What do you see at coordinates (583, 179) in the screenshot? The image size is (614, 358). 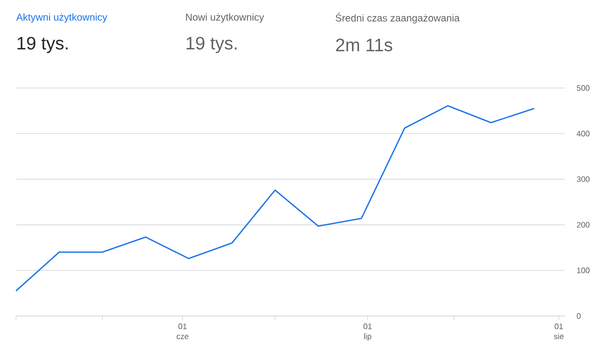 I see `y-tick-label: 300` at bounding box center [583, 179].